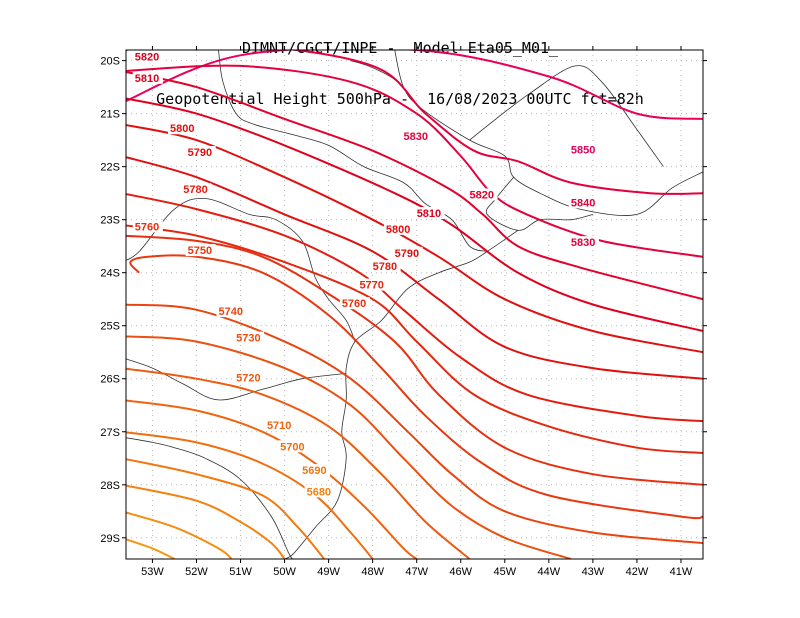 The height and width of the screenshot is (618, 800). Describe the element at coordinates (284, 572) in the screenshot. I see `lon-tick-label: 50W` at that location.